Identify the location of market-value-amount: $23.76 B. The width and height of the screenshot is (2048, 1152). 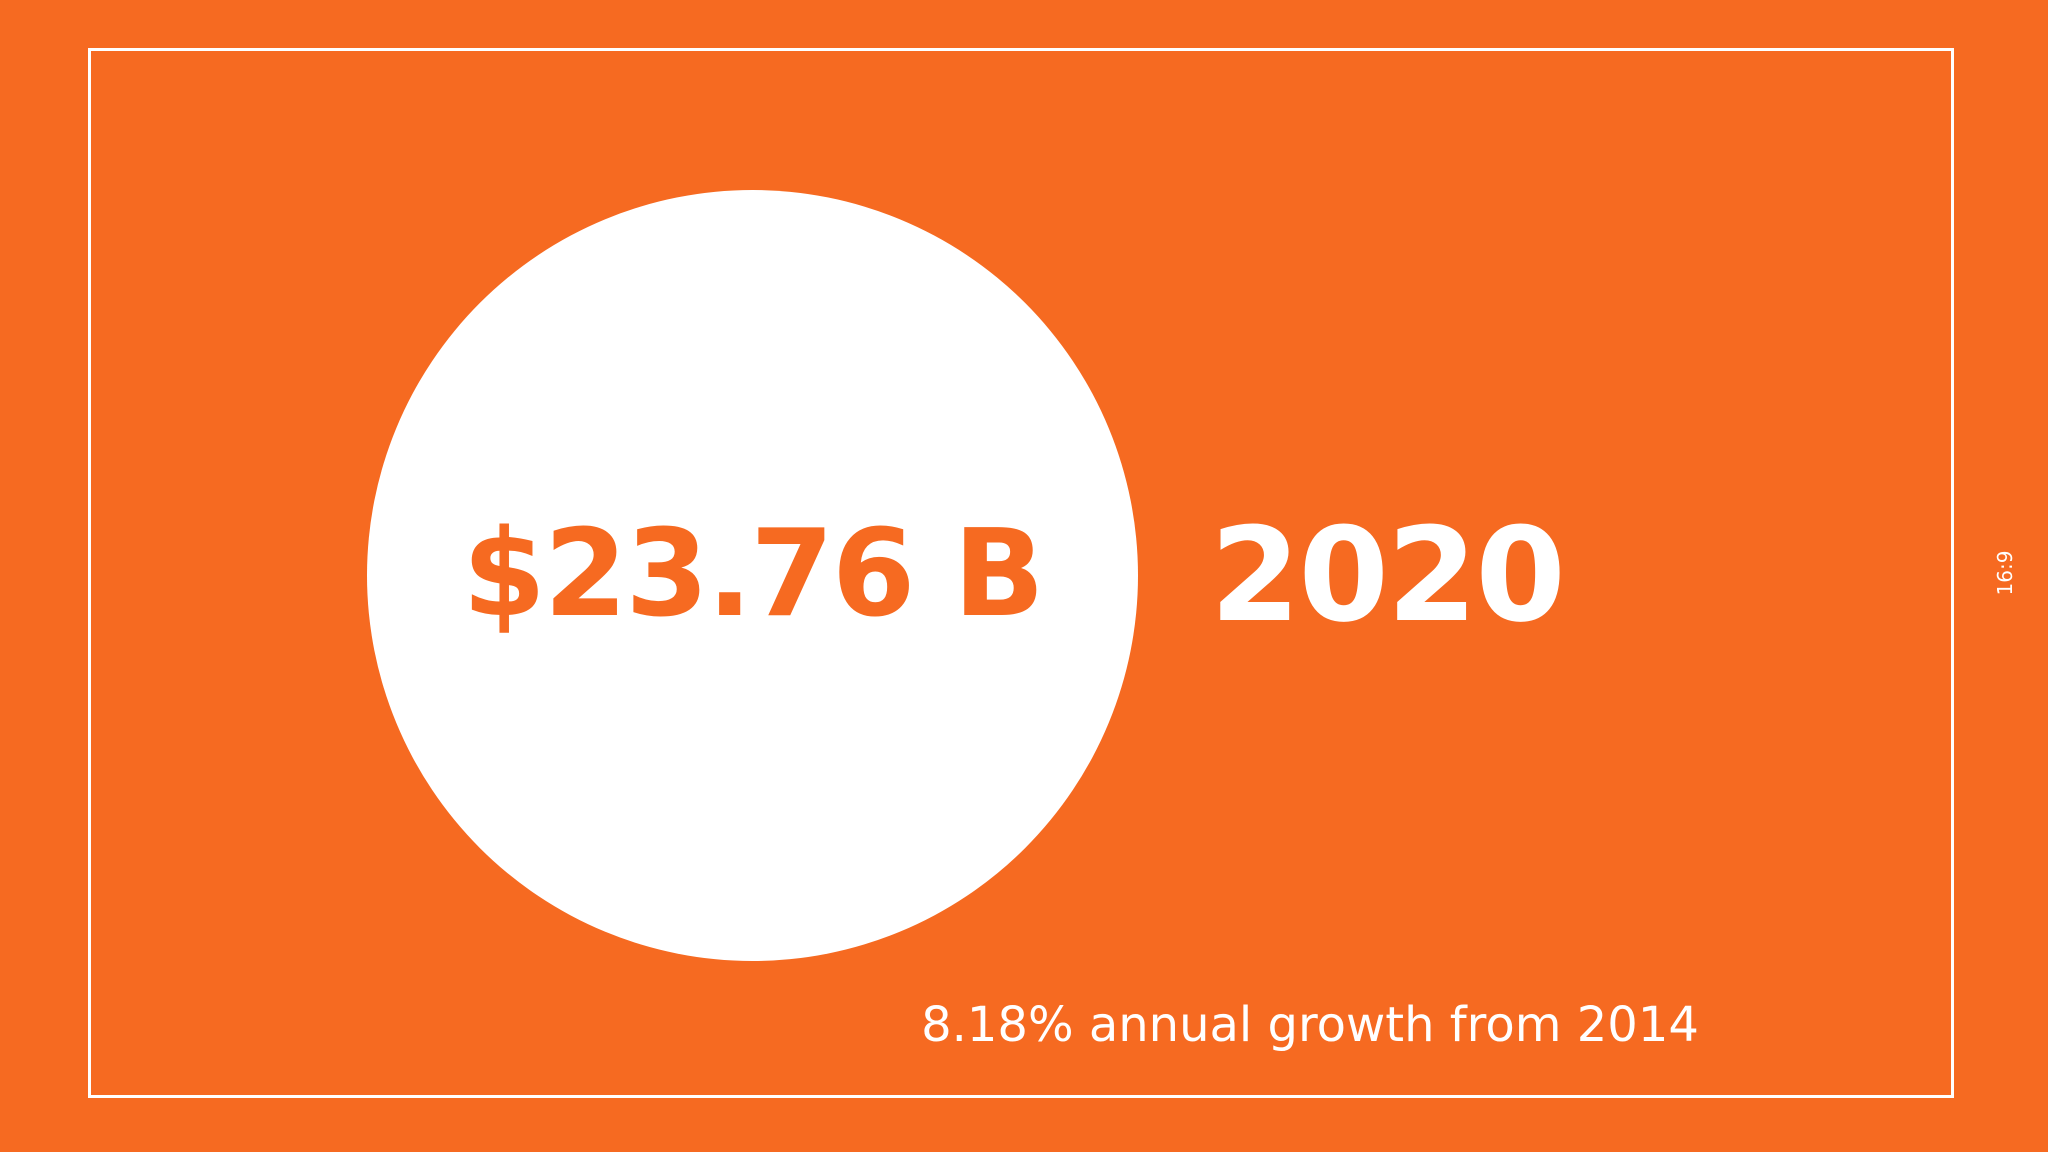
(753, 574).